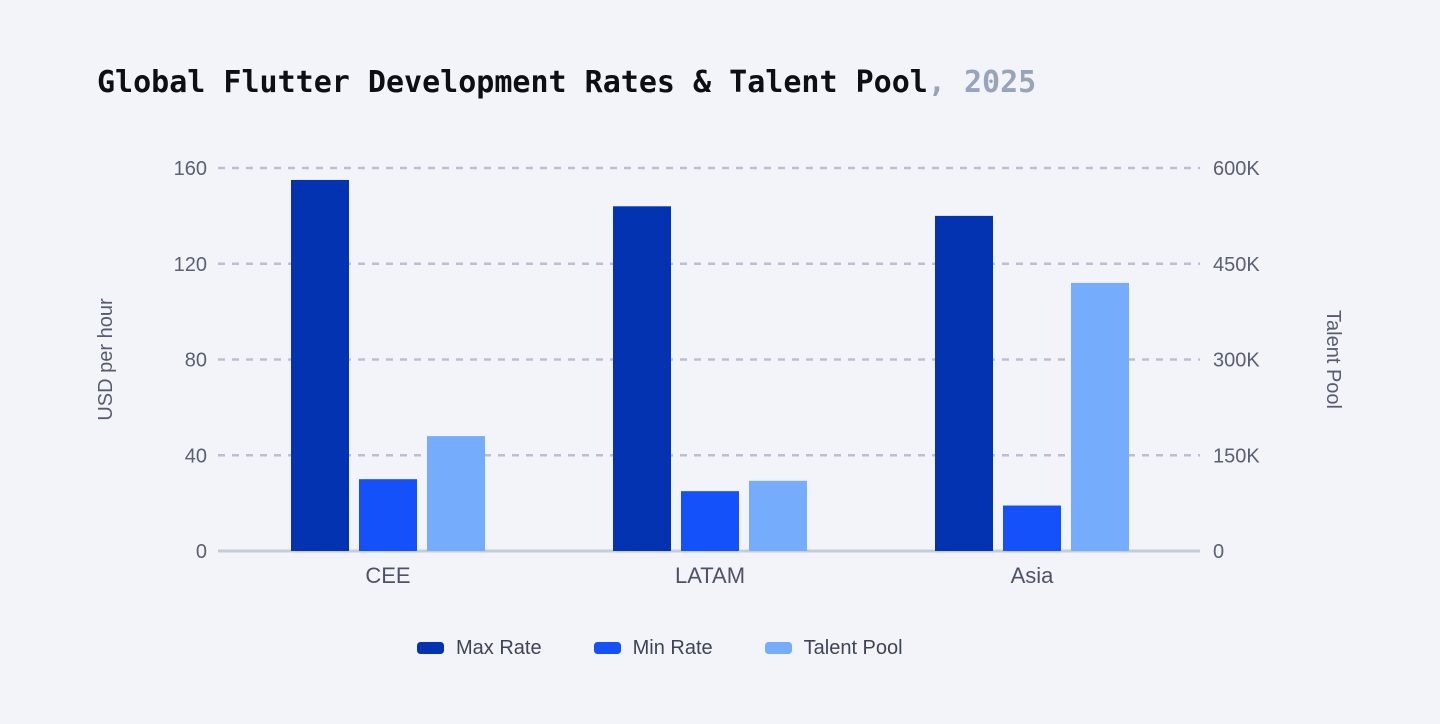  Describe the element at coordinates (106, 359) in the screenshot. I see `left-axis-title: USD per hour` at that location.